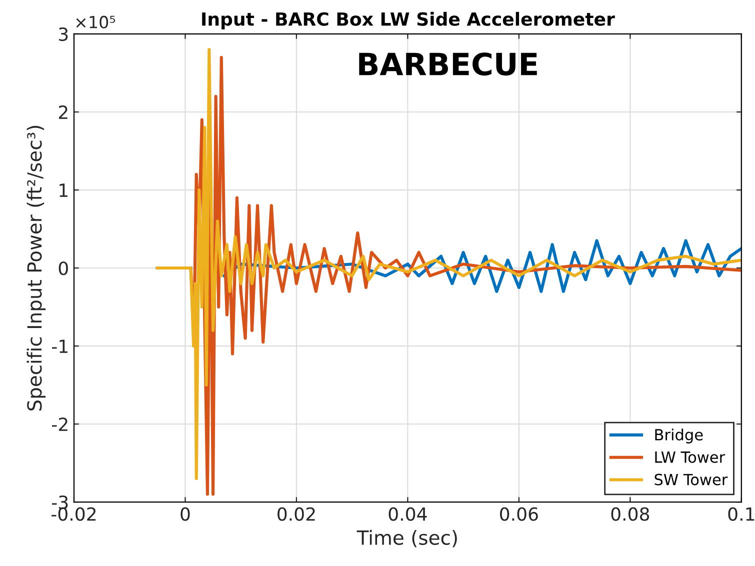 This screenshot has height=566, width=755. Describe the element at coordinates (407, 514) in the screenshot. I see `x-tick-label: 0.04` at that location.